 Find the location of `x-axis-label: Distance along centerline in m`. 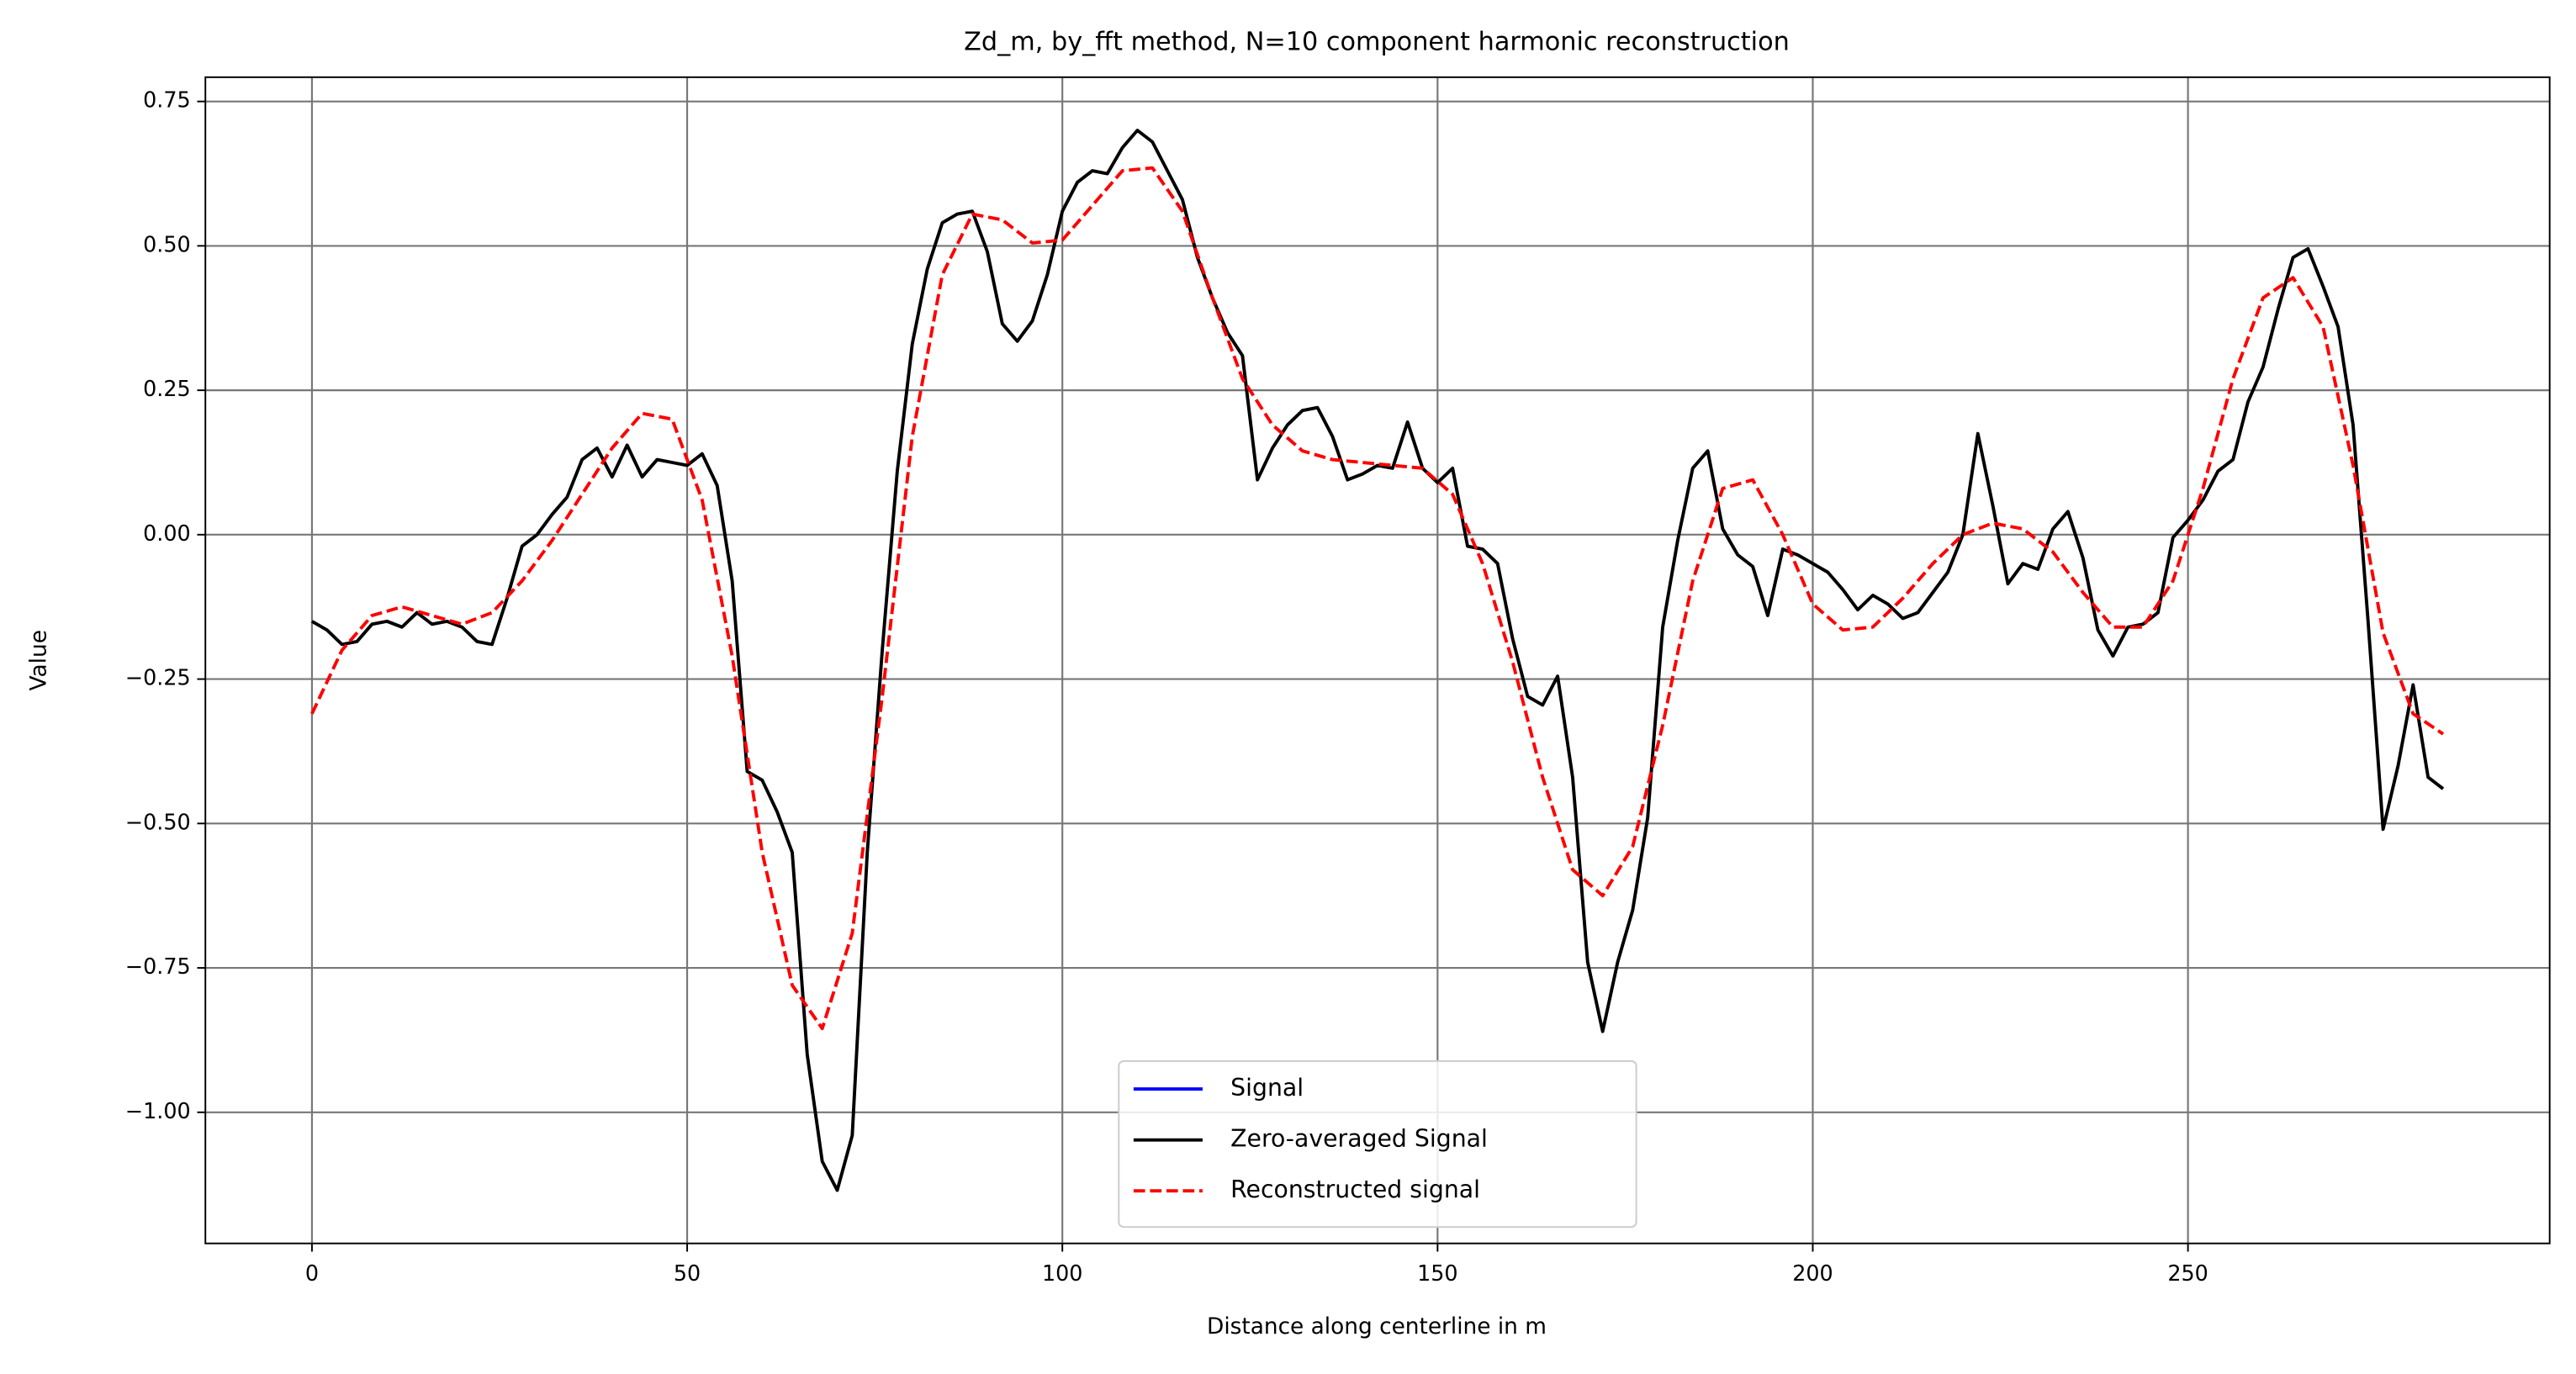

x-axis-label: Distance along centerline in m is located at coordinates (1377, 1327).